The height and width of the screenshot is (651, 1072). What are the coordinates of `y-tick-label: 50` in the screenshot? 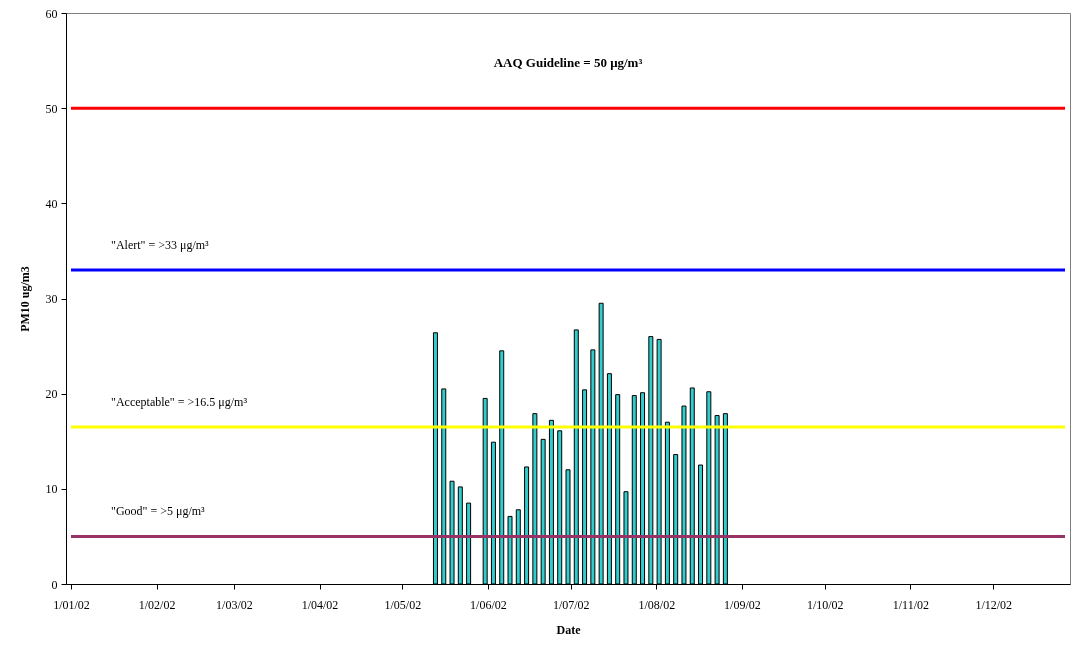 It's located at (51, 108).